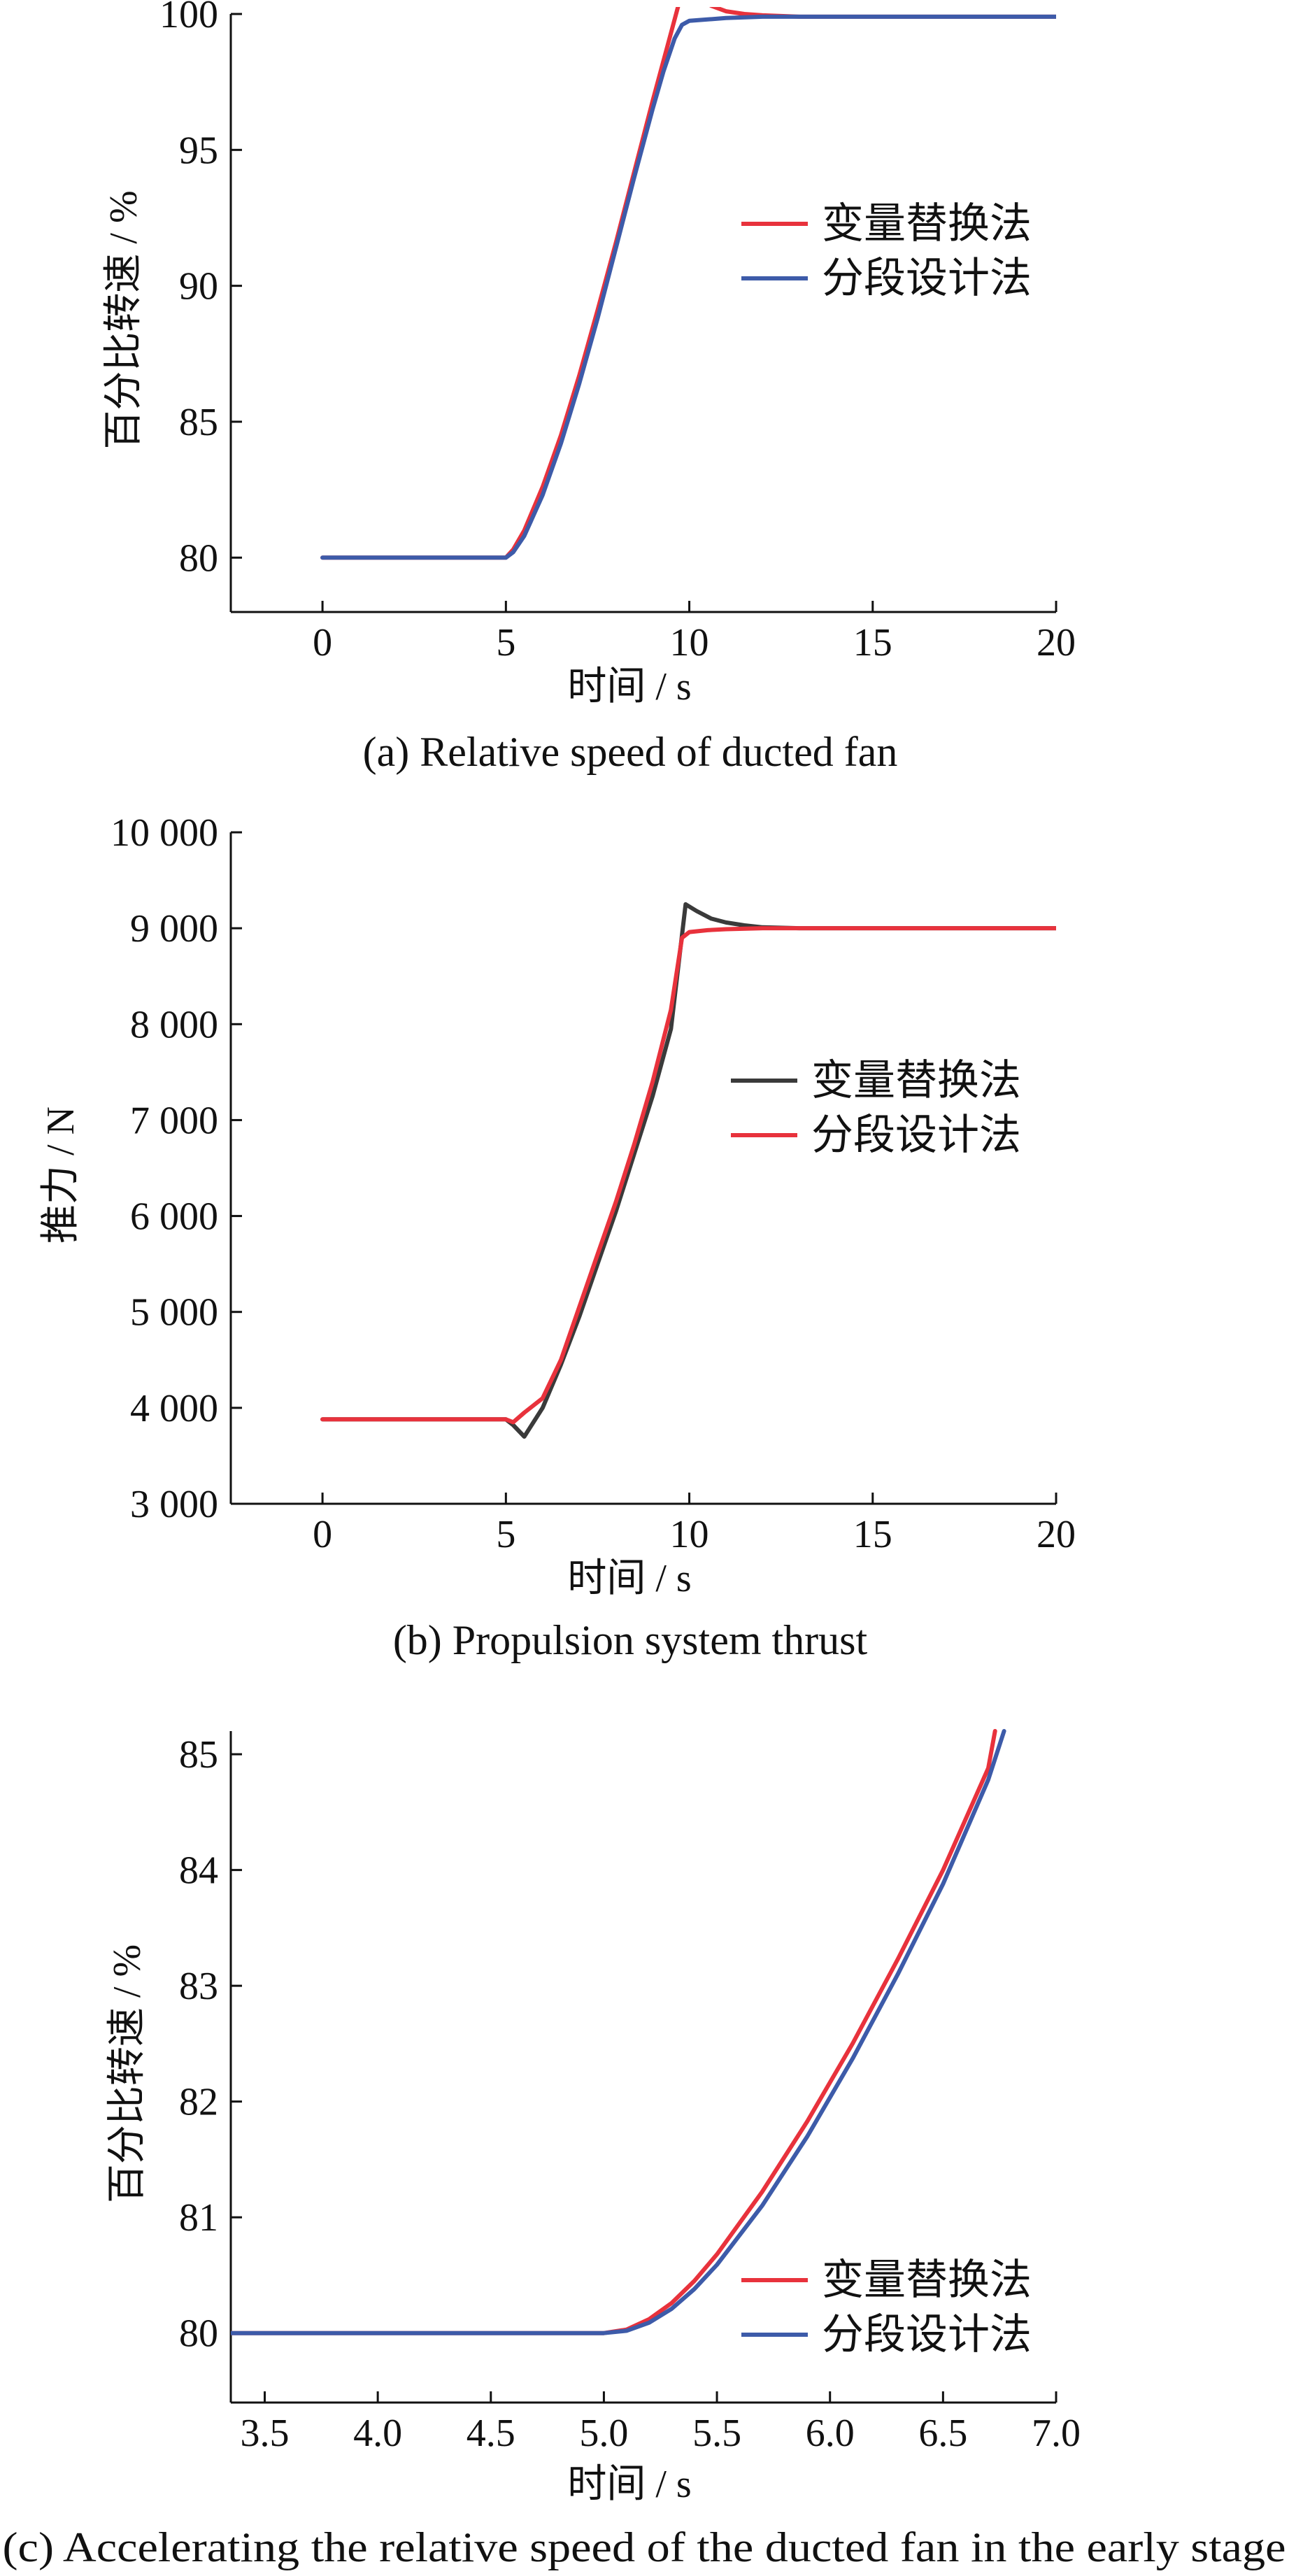  I want to click on y-tick-label: 9 000, so click(174, 929).